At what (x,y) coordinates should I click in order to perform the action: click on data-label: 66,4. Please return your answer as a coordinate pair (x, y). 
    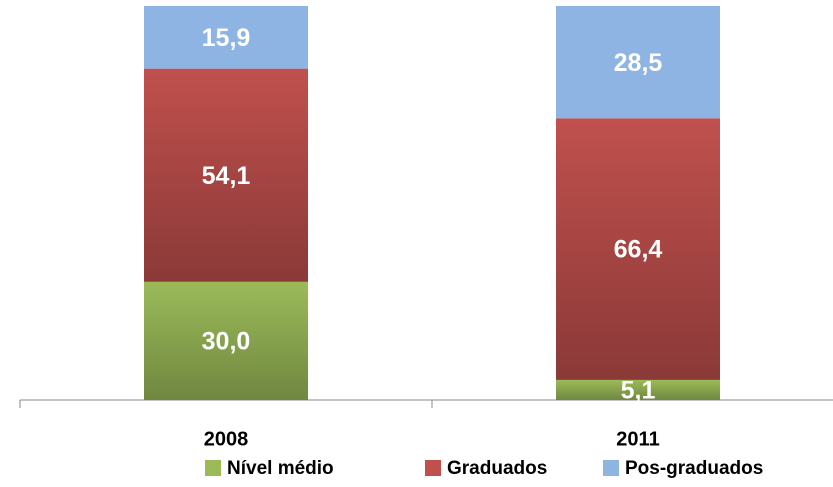
    Looking at the image, I should click on (638, 250).